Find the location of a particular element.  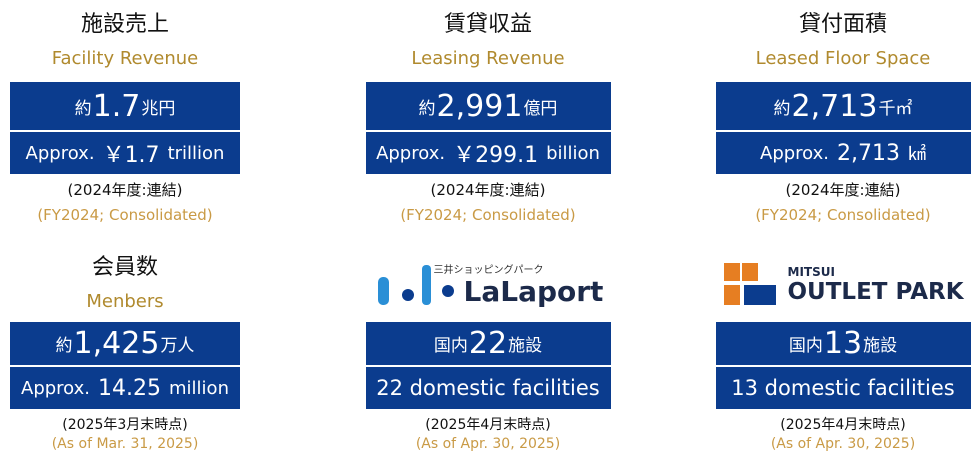

main-box: 約 2,713 千㎡ is located at coordinates (843, 106).